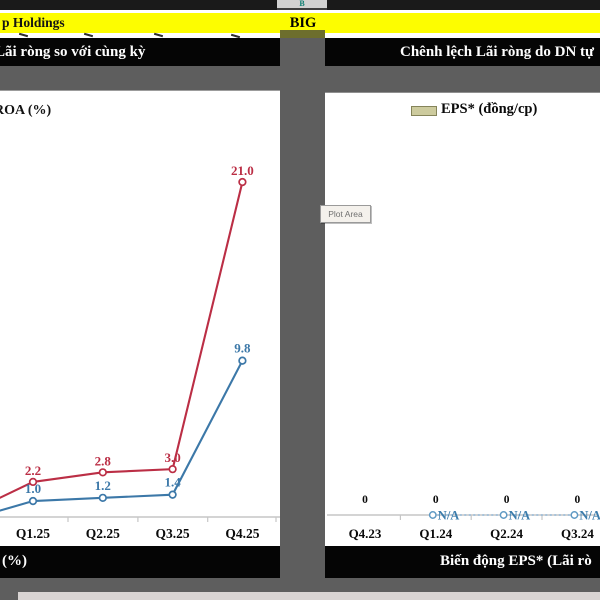 This screenshot has height=600, width=600. Describe the element at coordinates (303, 23) in the screenshot. I see `ticker-cell: BIG` at that location.